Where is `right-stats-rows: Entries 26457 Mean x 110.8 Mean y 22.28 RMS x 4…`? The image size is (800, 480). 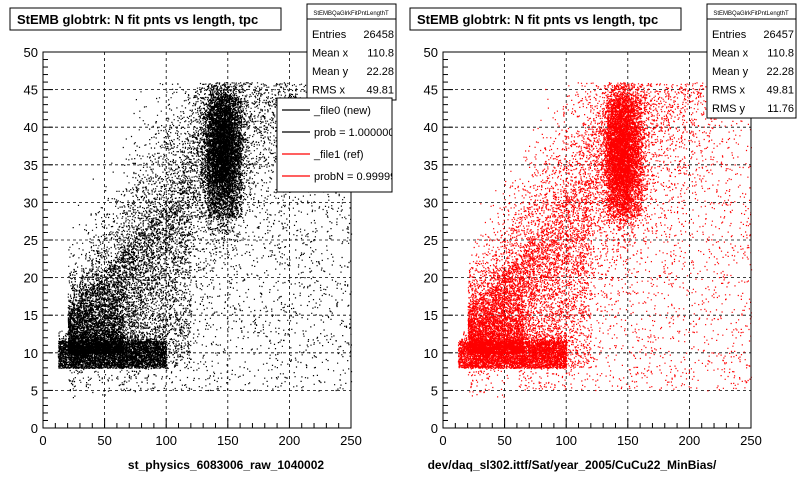
right-stats-rows: Entries 26457 Mean x 110.8 Mean y 22.28 RMS x 4… is located at coordinates (753, 72).